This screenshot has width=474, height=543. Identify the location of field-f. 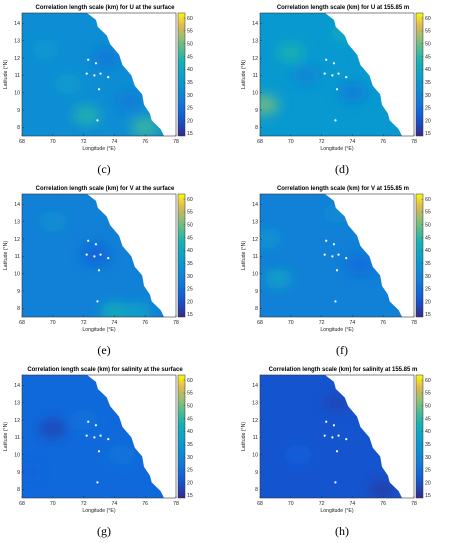
(337, 255).